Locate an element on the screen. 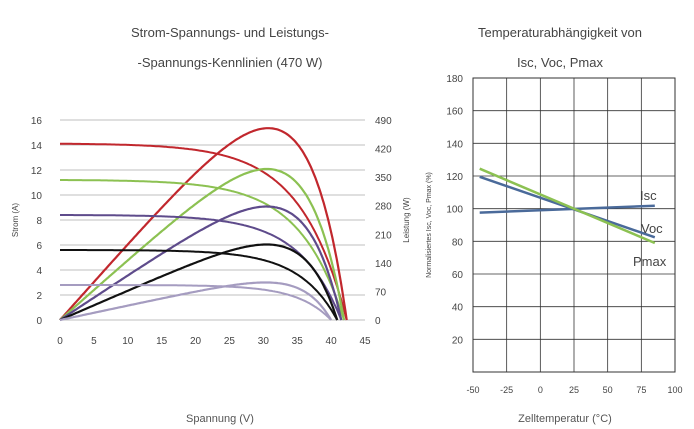  right-y-tick-2: 140 is located at coordinates (383, 264).